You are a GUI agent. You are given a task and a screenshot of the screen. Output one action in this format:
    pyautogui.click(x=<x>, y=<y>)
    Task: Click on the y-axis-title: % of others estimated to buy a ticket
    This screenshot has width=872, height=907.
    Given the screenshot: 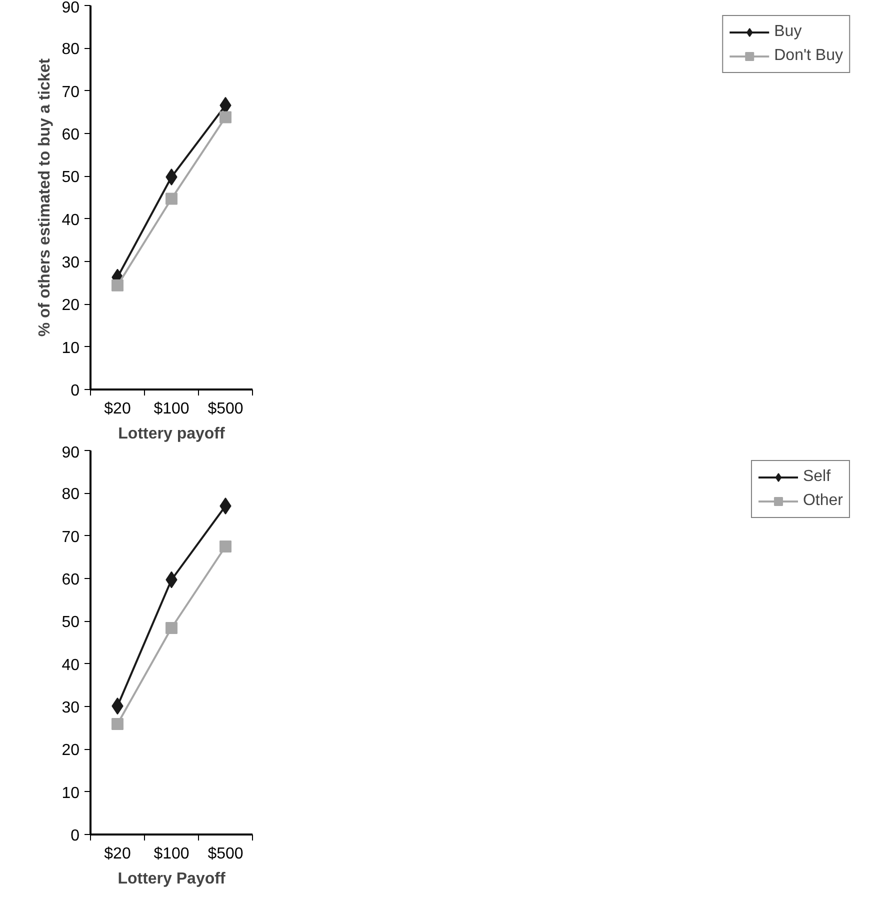 What is the action you would take?
    pyautogui.click(x=45, y=197)
    